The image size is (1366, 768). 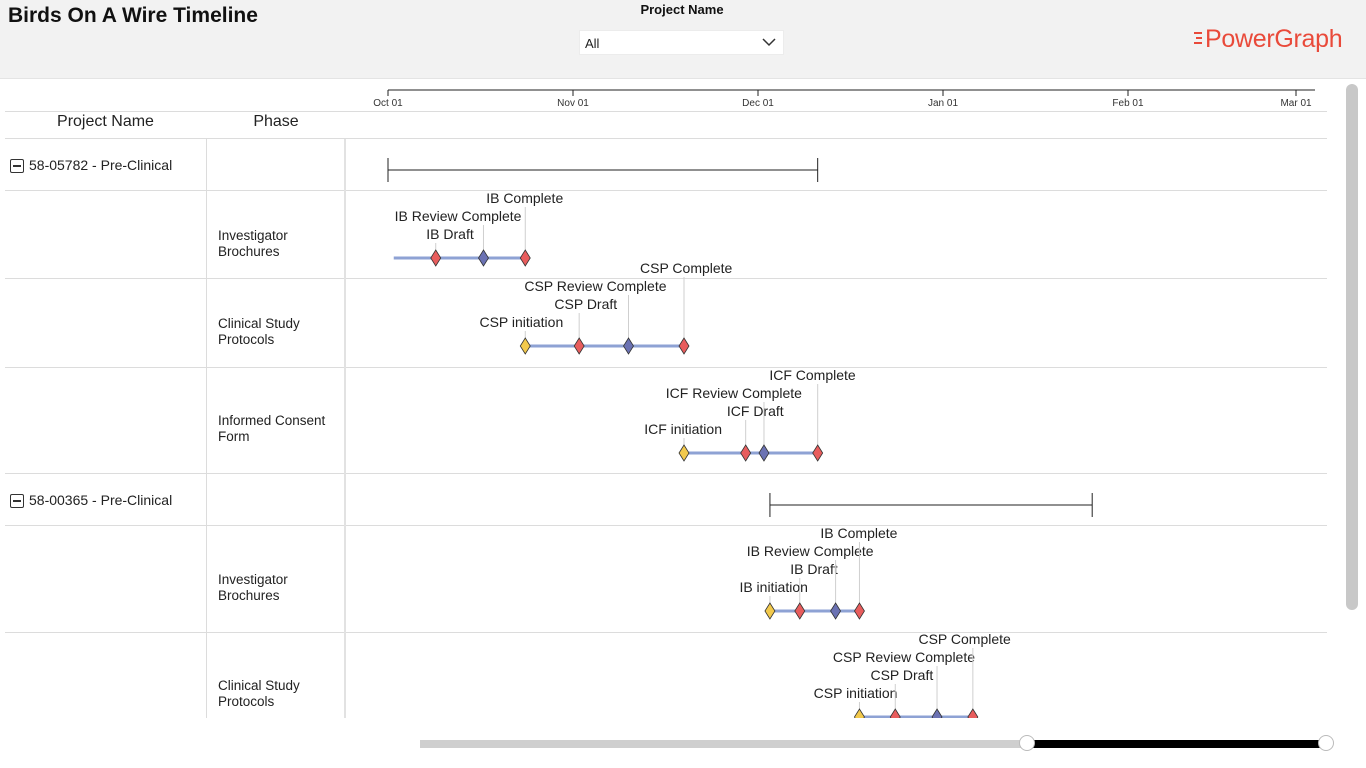 I want to click on brand-logo: PowerGraph, so click(x=1268, y=39).